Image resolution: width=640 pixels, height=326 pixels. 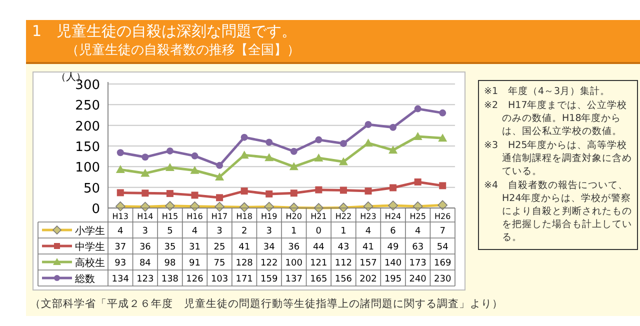 What do you see at coordinates (558, 158) in the screenshot?
I see `text: ※3 H25年度からは、高等学校通信制課程を調査対象に含めている。` at bounding box center [558, 158].